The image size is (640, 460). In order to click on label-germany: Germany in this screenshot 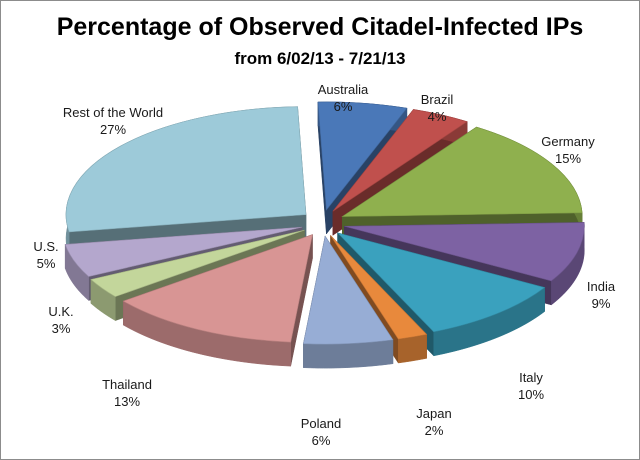, I will do `click(568, 141)`.